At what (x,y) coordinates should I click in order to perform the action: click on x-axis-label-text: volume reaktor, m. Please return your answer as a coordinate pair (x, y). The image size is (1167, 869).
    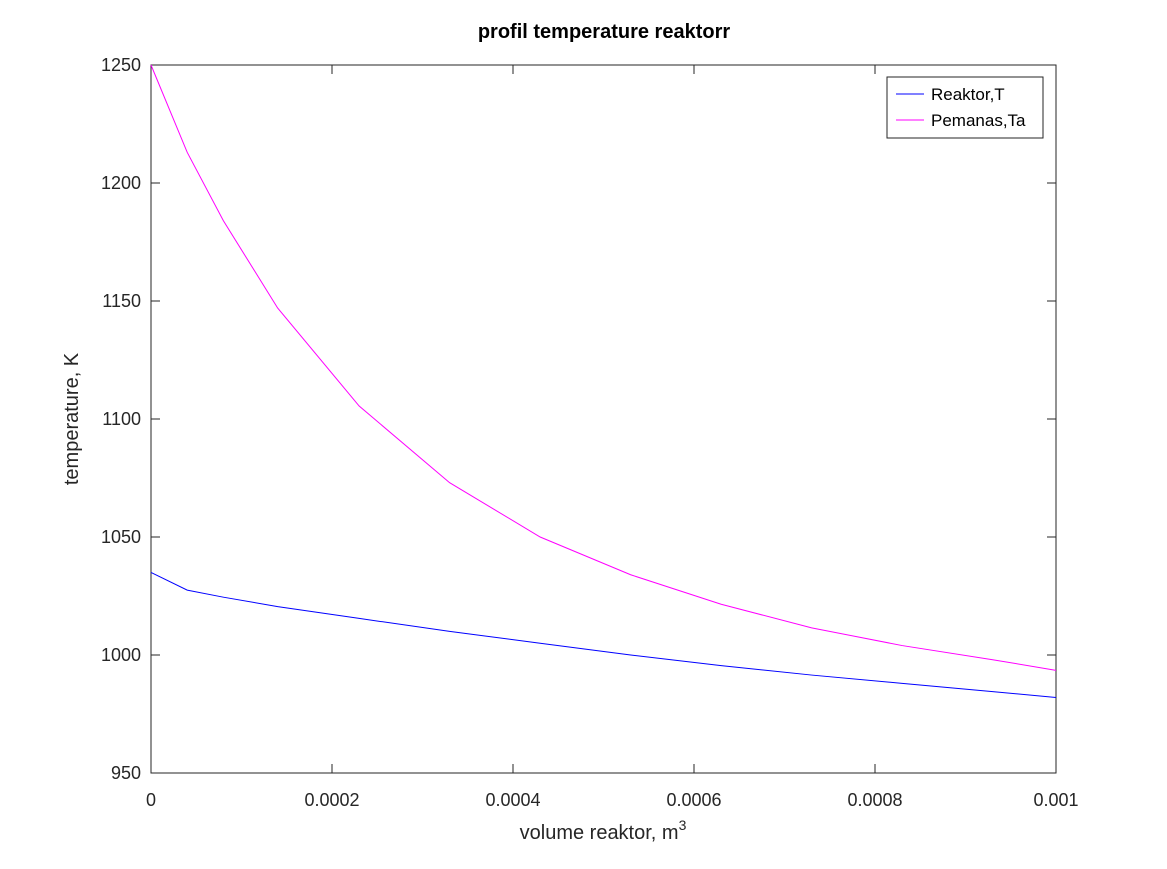
    Looking at the image, I should click on (599, 833).